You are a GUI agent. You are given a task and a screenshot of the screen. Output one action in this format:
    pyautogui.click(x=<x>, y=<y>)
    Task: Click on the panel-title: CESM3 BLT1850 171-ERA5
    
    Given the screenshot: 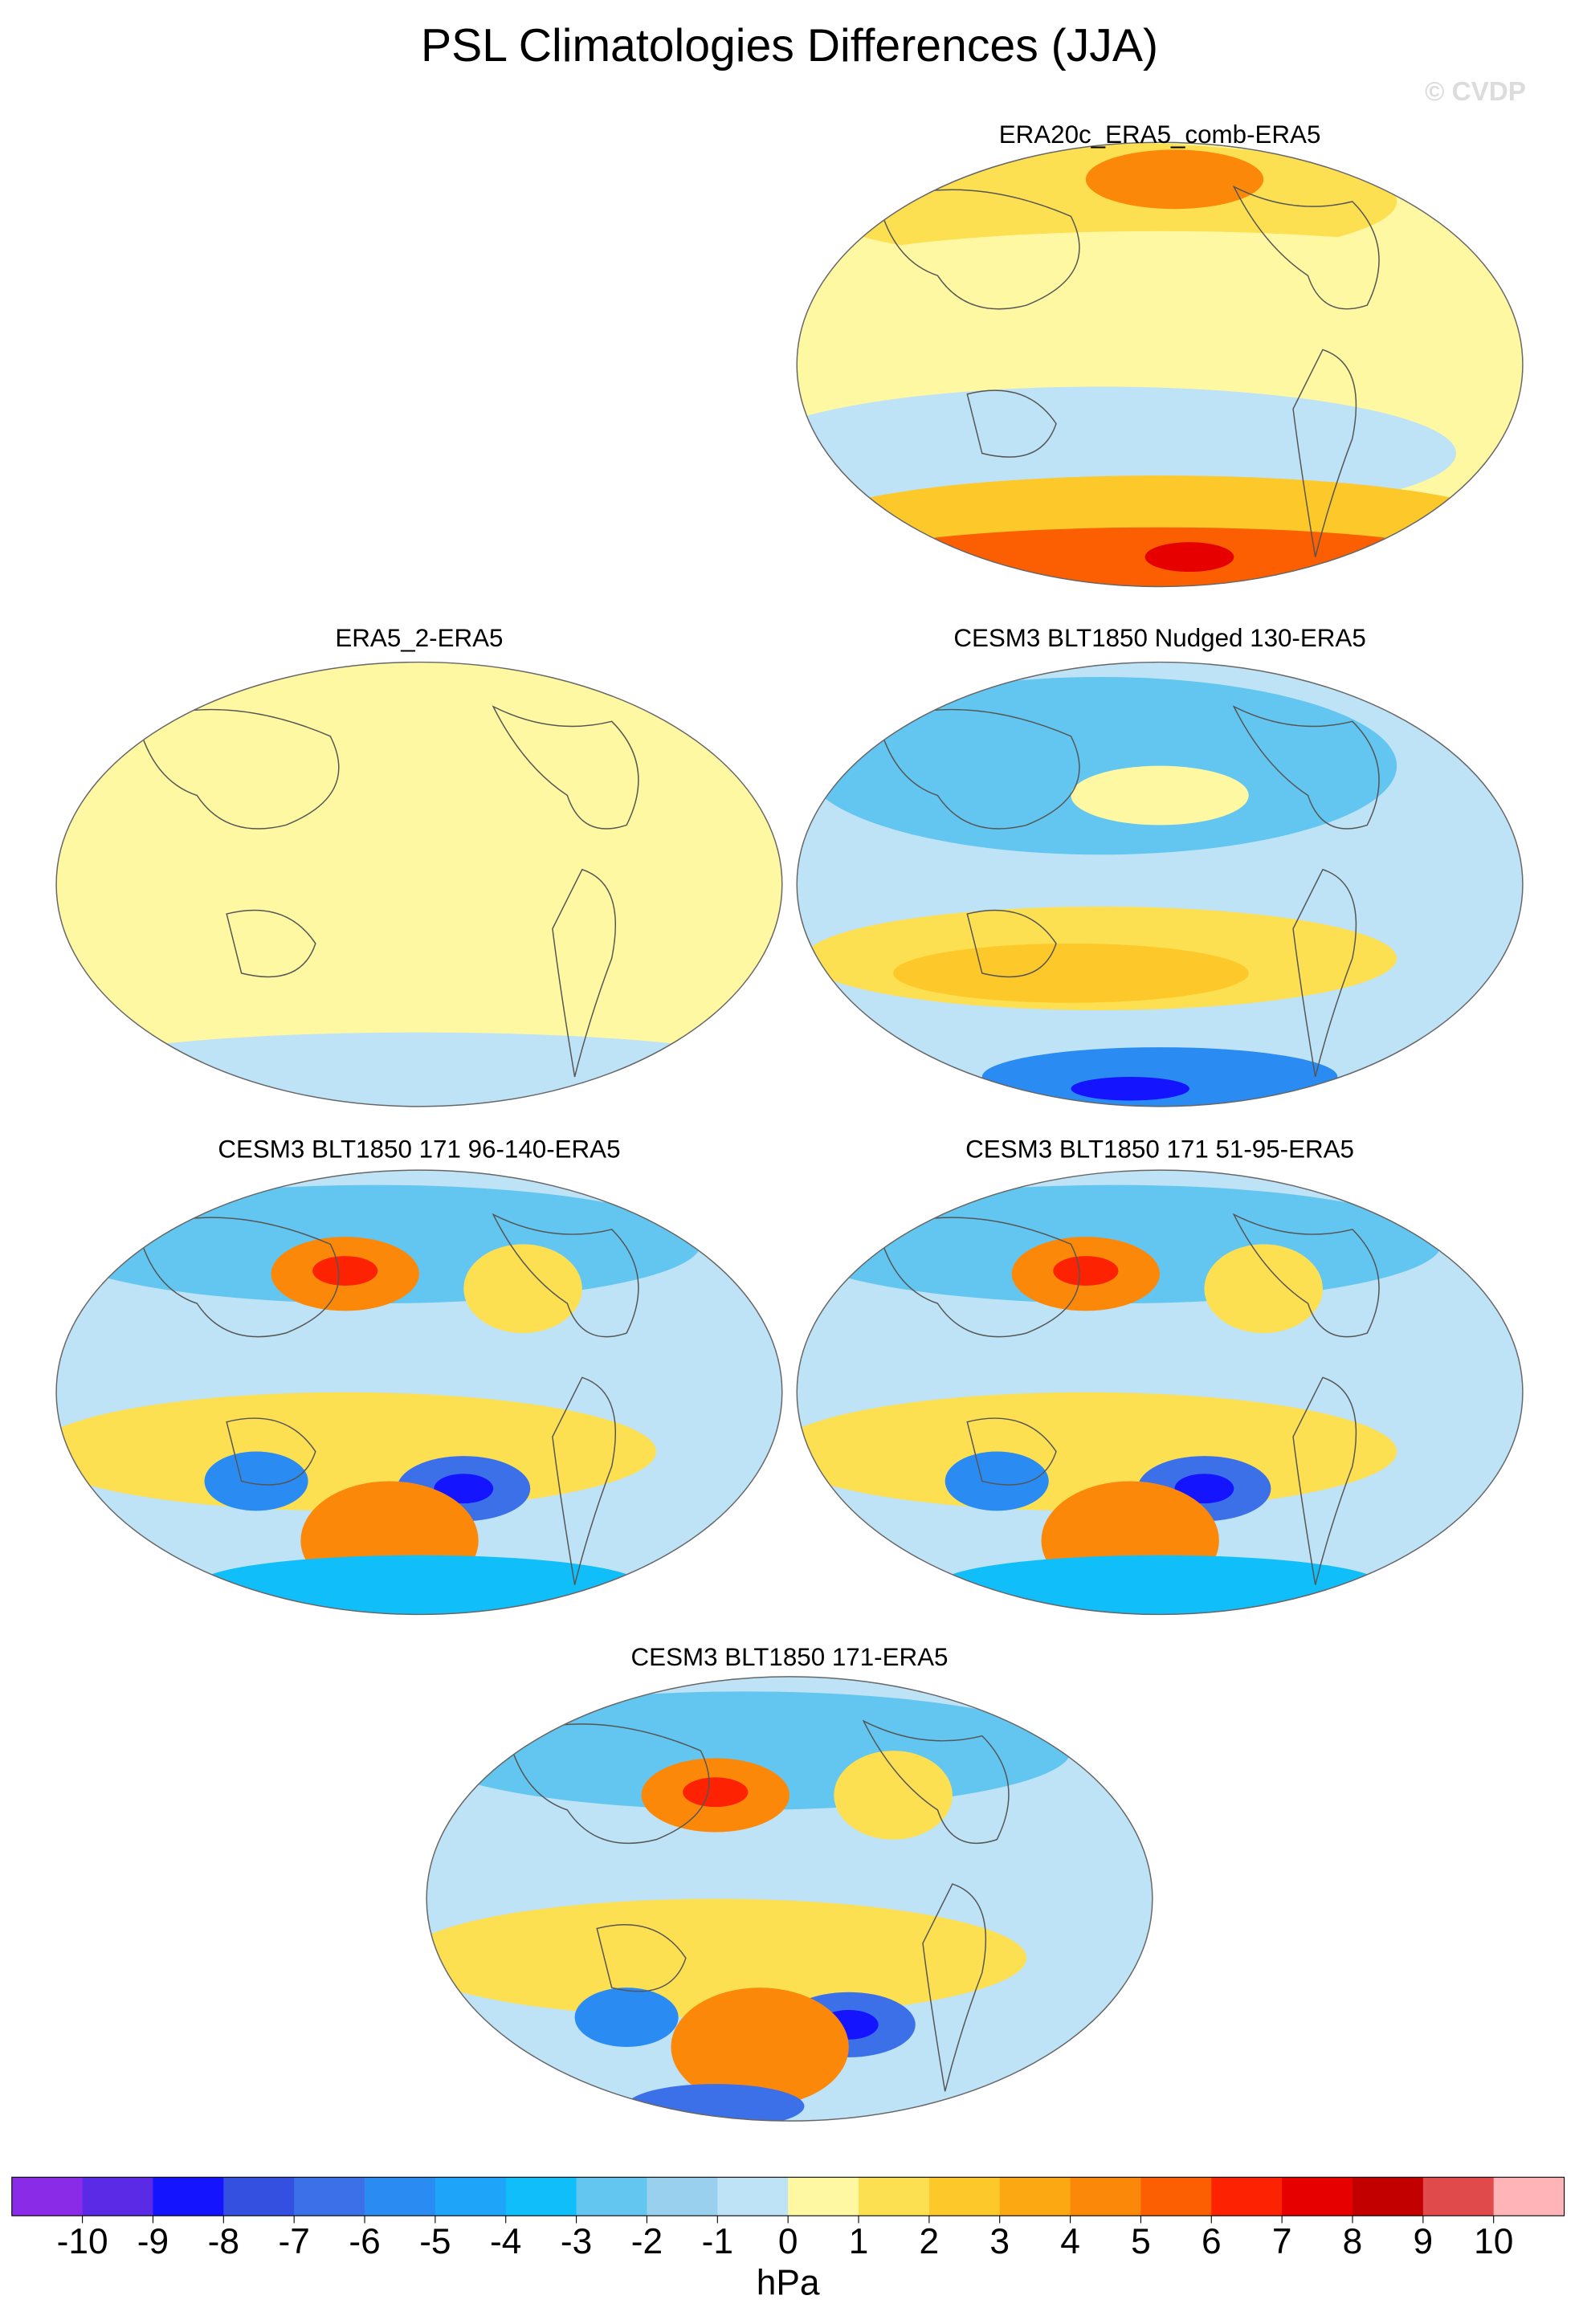 What is the action you would take?
    pyautogui.click(x=790, y=1657)
    